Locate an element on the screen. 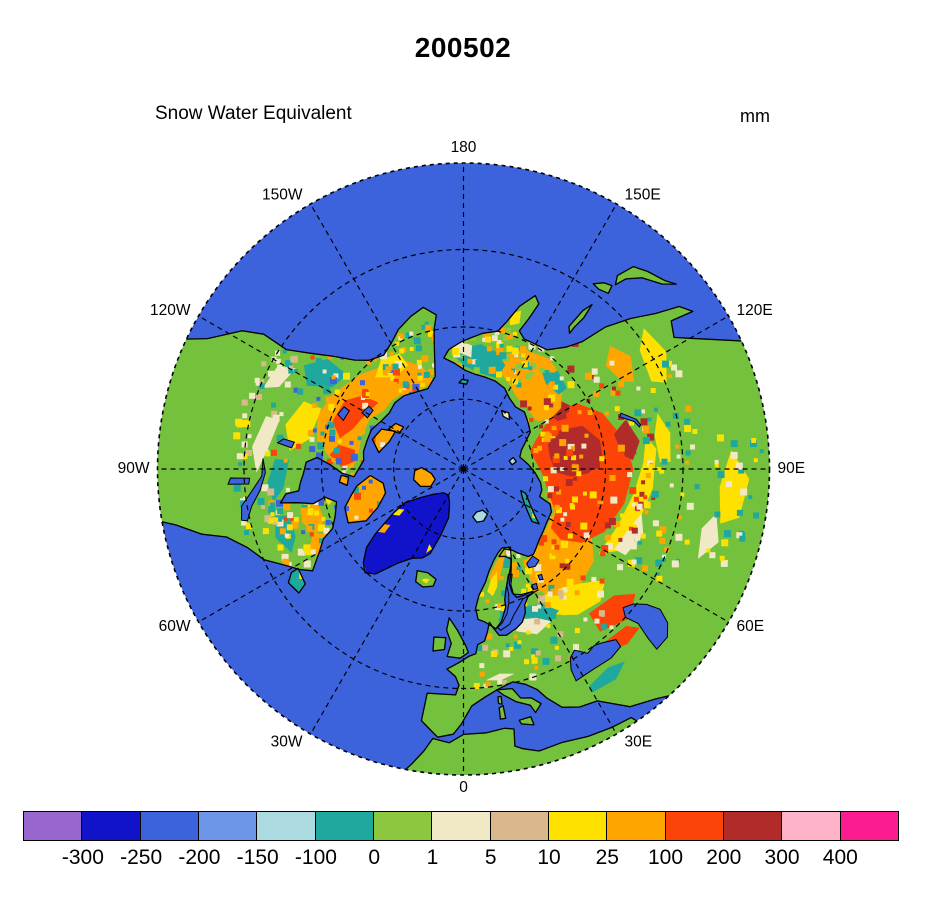 The width and height of the screenshot is (926, 924). meridian-label: 90E is located at coordinates (792, 468).